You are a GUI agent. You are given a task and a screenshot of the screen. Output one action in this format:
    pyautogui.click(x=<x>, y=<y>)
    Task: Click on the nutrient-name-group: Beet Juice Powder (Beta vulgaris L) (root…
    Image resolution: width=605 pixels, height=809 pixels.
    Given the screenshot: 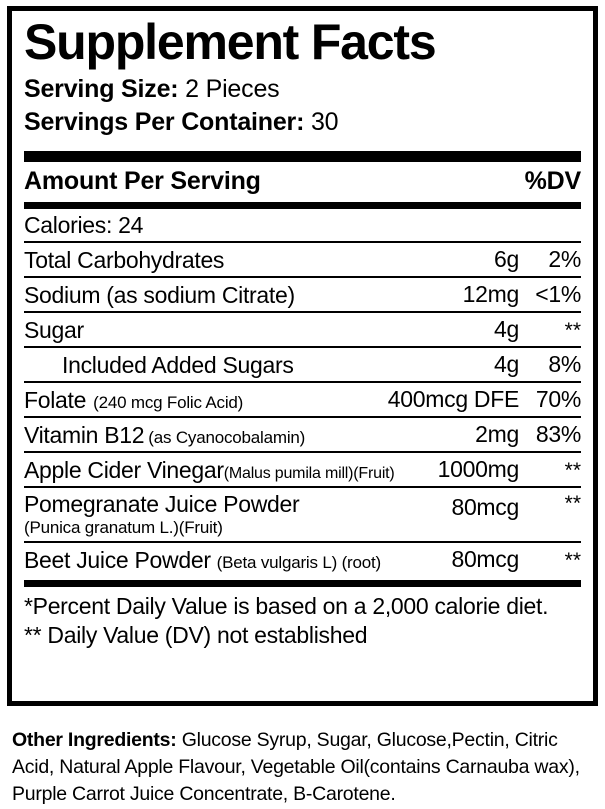 What is the action you would take?
    pyautogui.click(x=234, y=560)
    